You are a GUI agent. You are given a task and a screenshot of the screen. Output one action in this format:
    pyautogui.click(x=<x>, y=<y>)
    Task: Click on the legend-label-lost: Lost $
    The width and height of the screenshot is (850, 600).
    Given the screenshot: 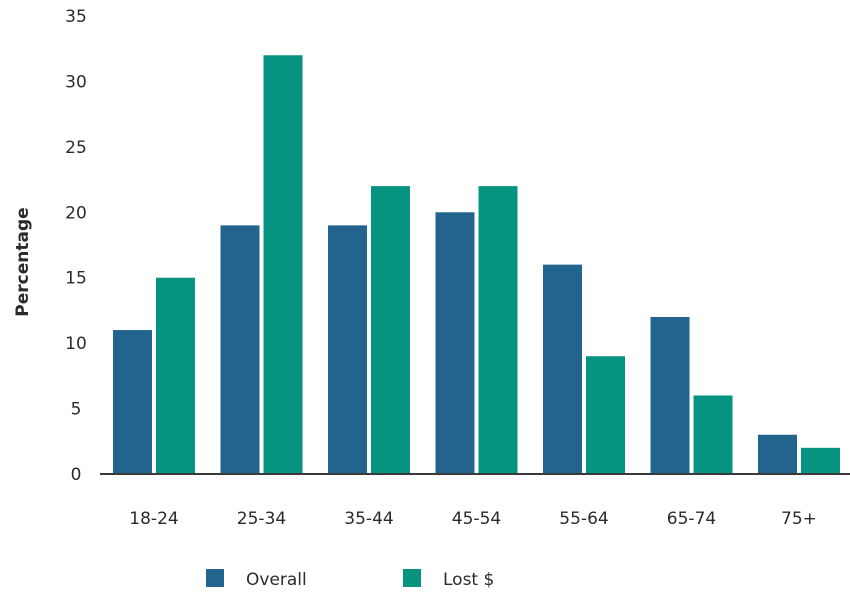 What is the action you would take?
    pyautogui.click(x=468, y=580)
    